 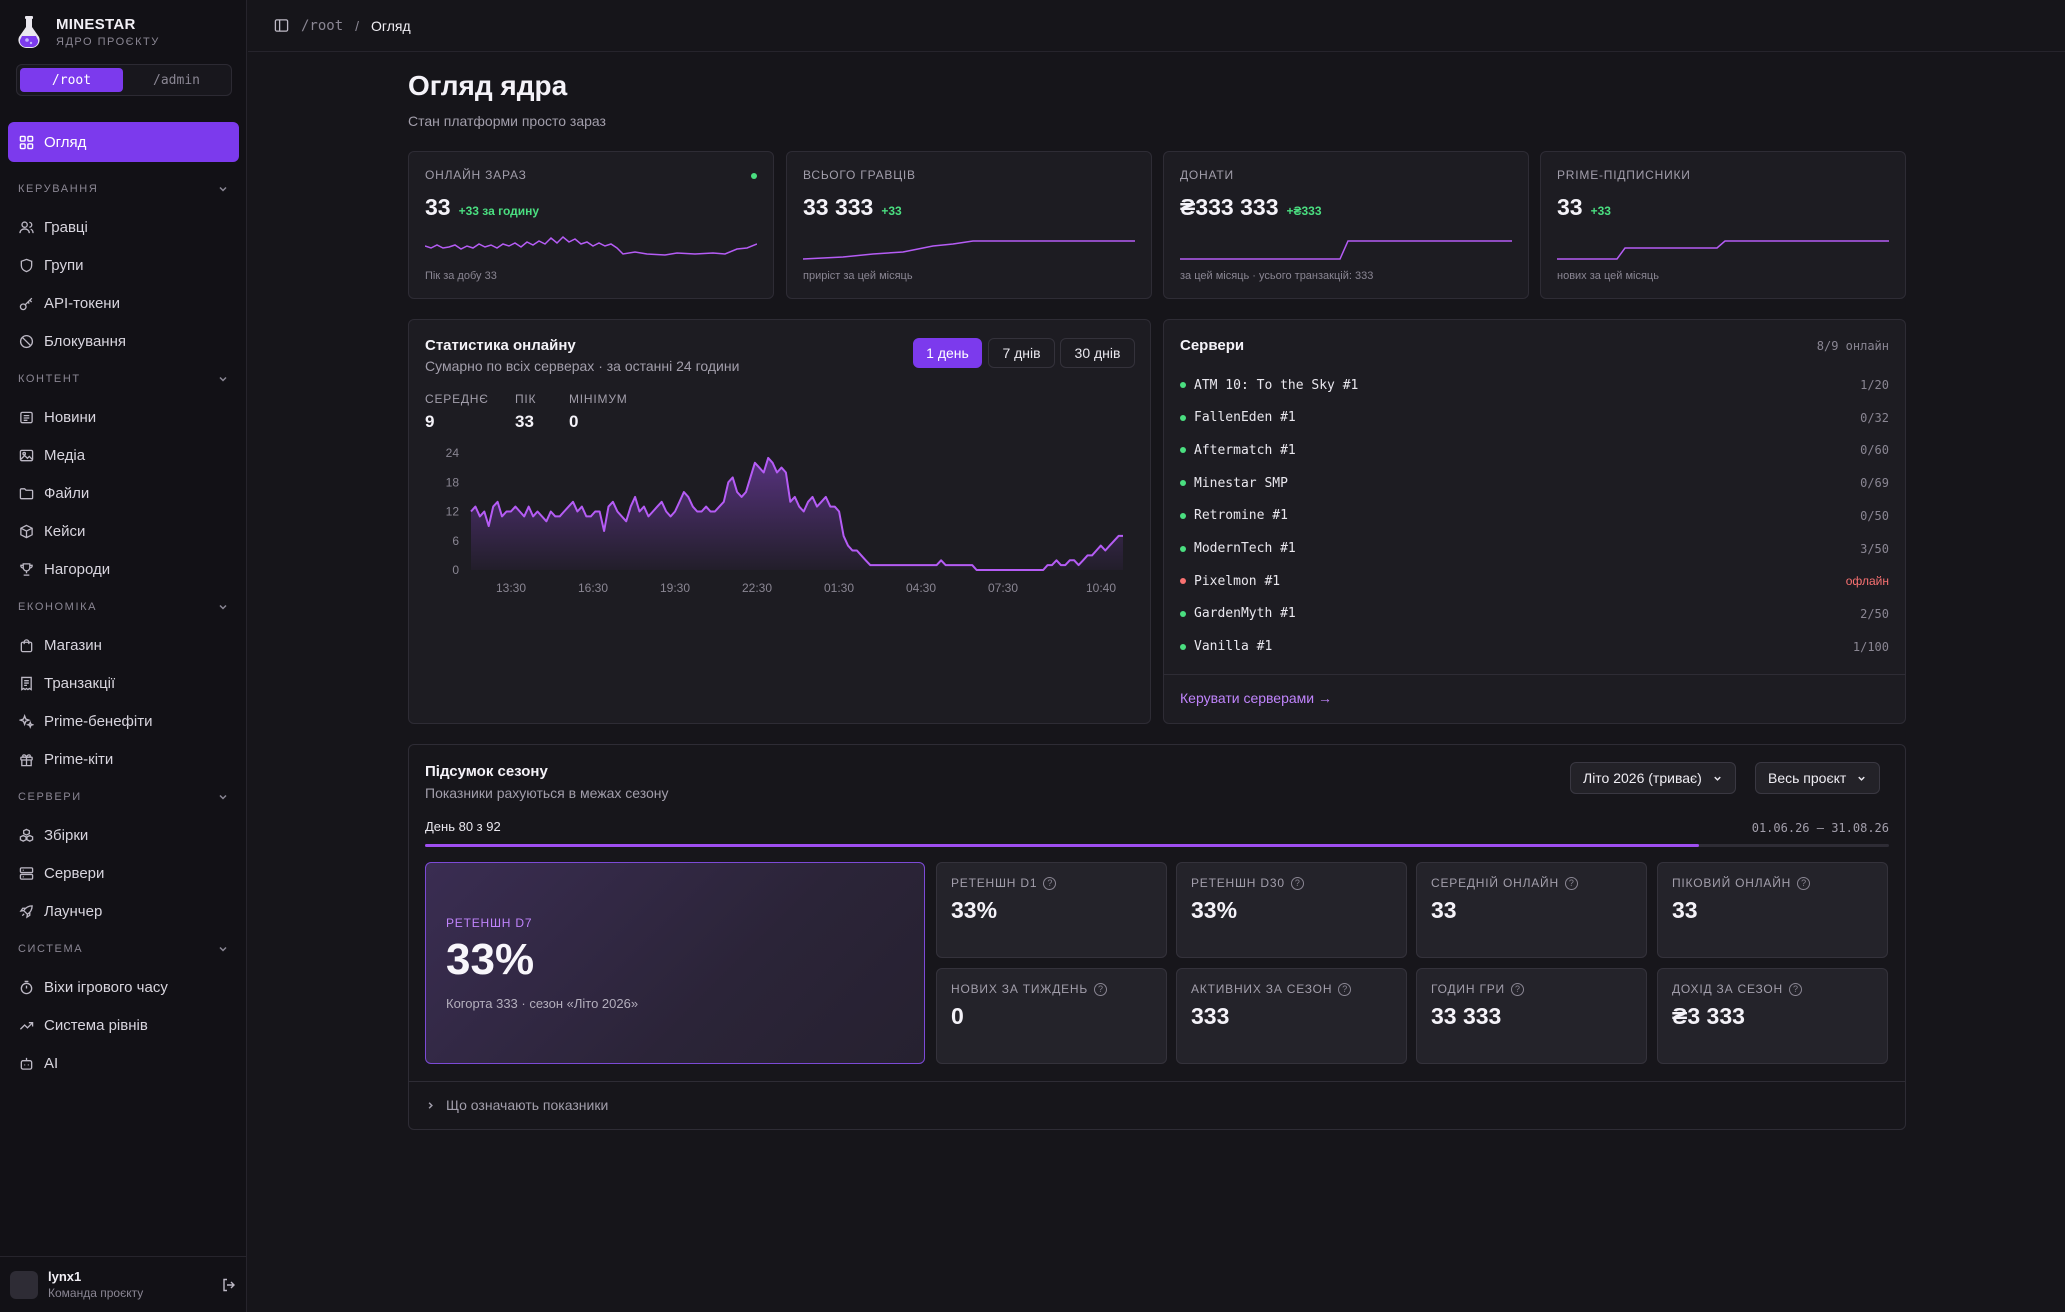 I want to click on nav-group-system: СИСТЕМА, so click(x=123, y=949).